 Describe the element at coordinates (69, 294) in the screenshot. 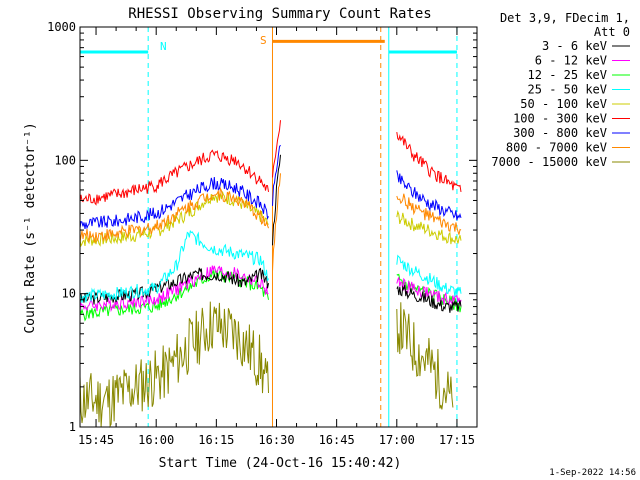

I see `y-tick-label-1: 10` at that location.